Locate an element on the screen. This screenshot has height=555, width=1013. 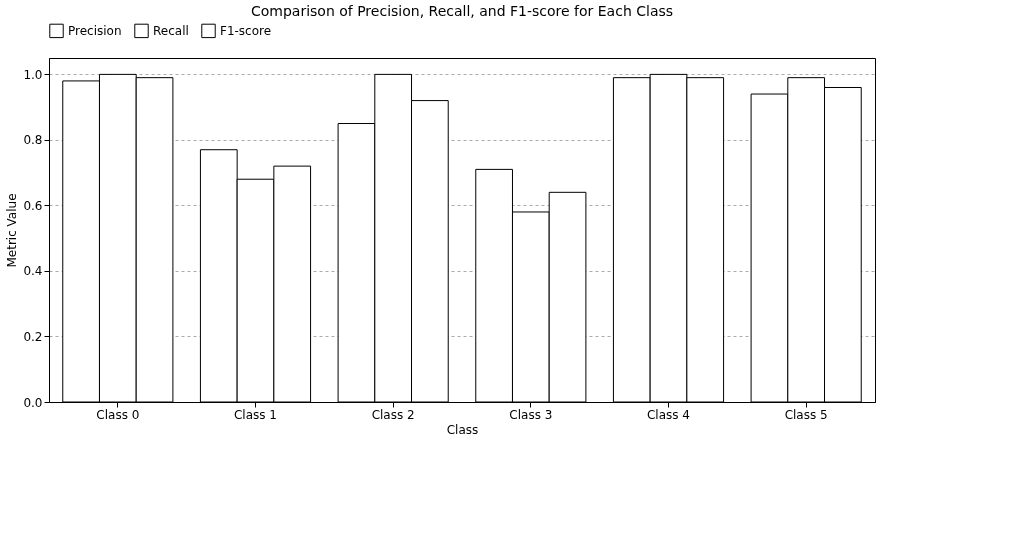
y-tick-label: 1.0 is located at coordinates (33, 74).